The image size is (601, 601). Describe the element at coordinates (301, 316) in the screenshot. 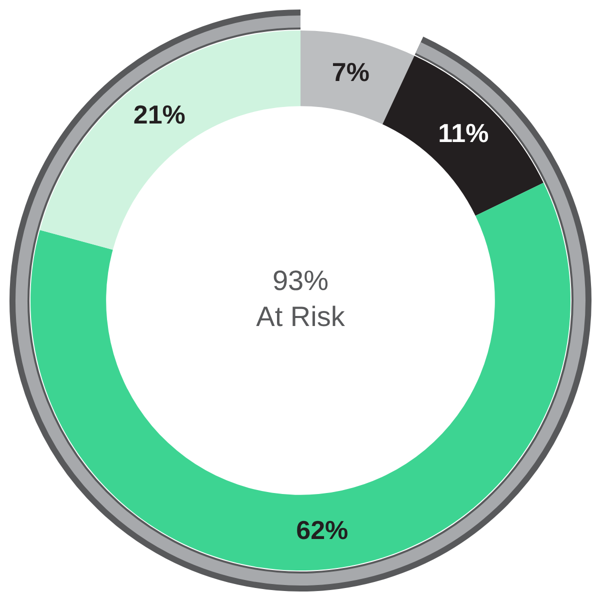

I see `text: At Risk` at that location.